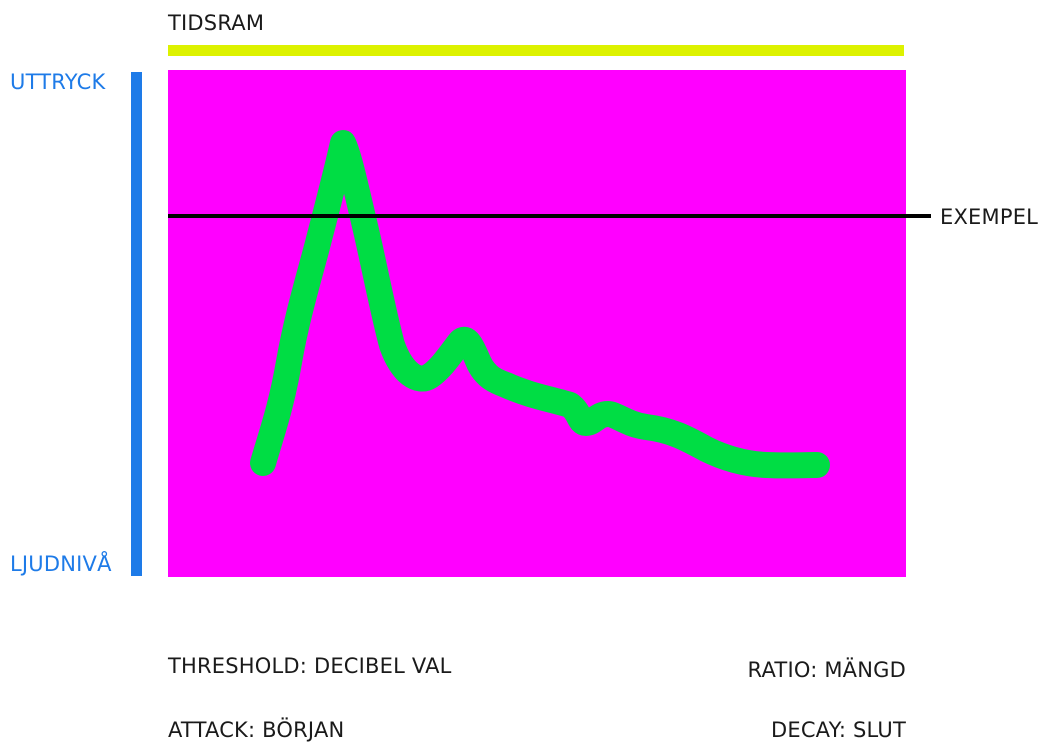  What do you see at coordinates (536, 50) in the screenshot?
I see `time-frame-bar` at bounding box center [536, 50].